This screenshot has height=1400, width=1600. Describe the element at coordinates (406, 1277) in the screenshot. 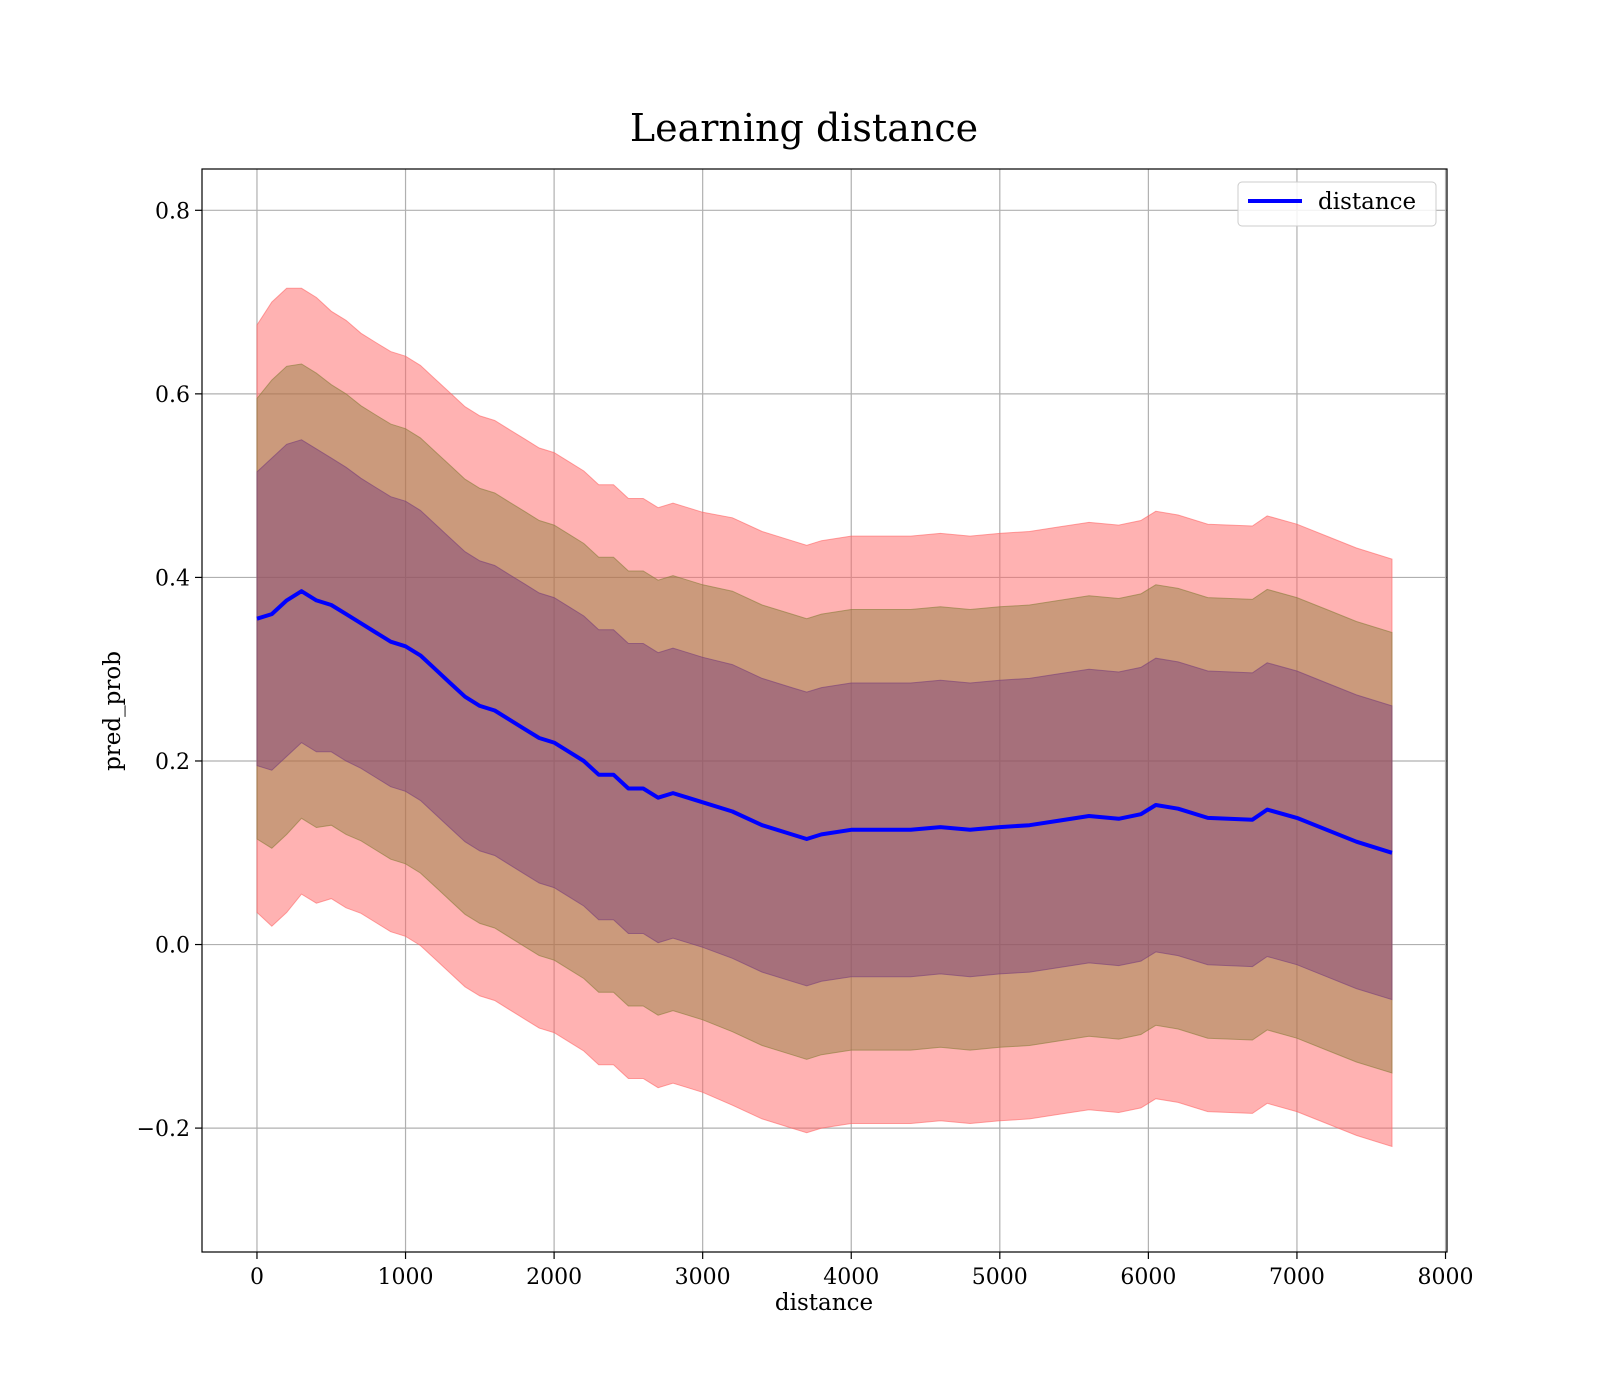

I see `x-tick-label-1: 1000` at that location.